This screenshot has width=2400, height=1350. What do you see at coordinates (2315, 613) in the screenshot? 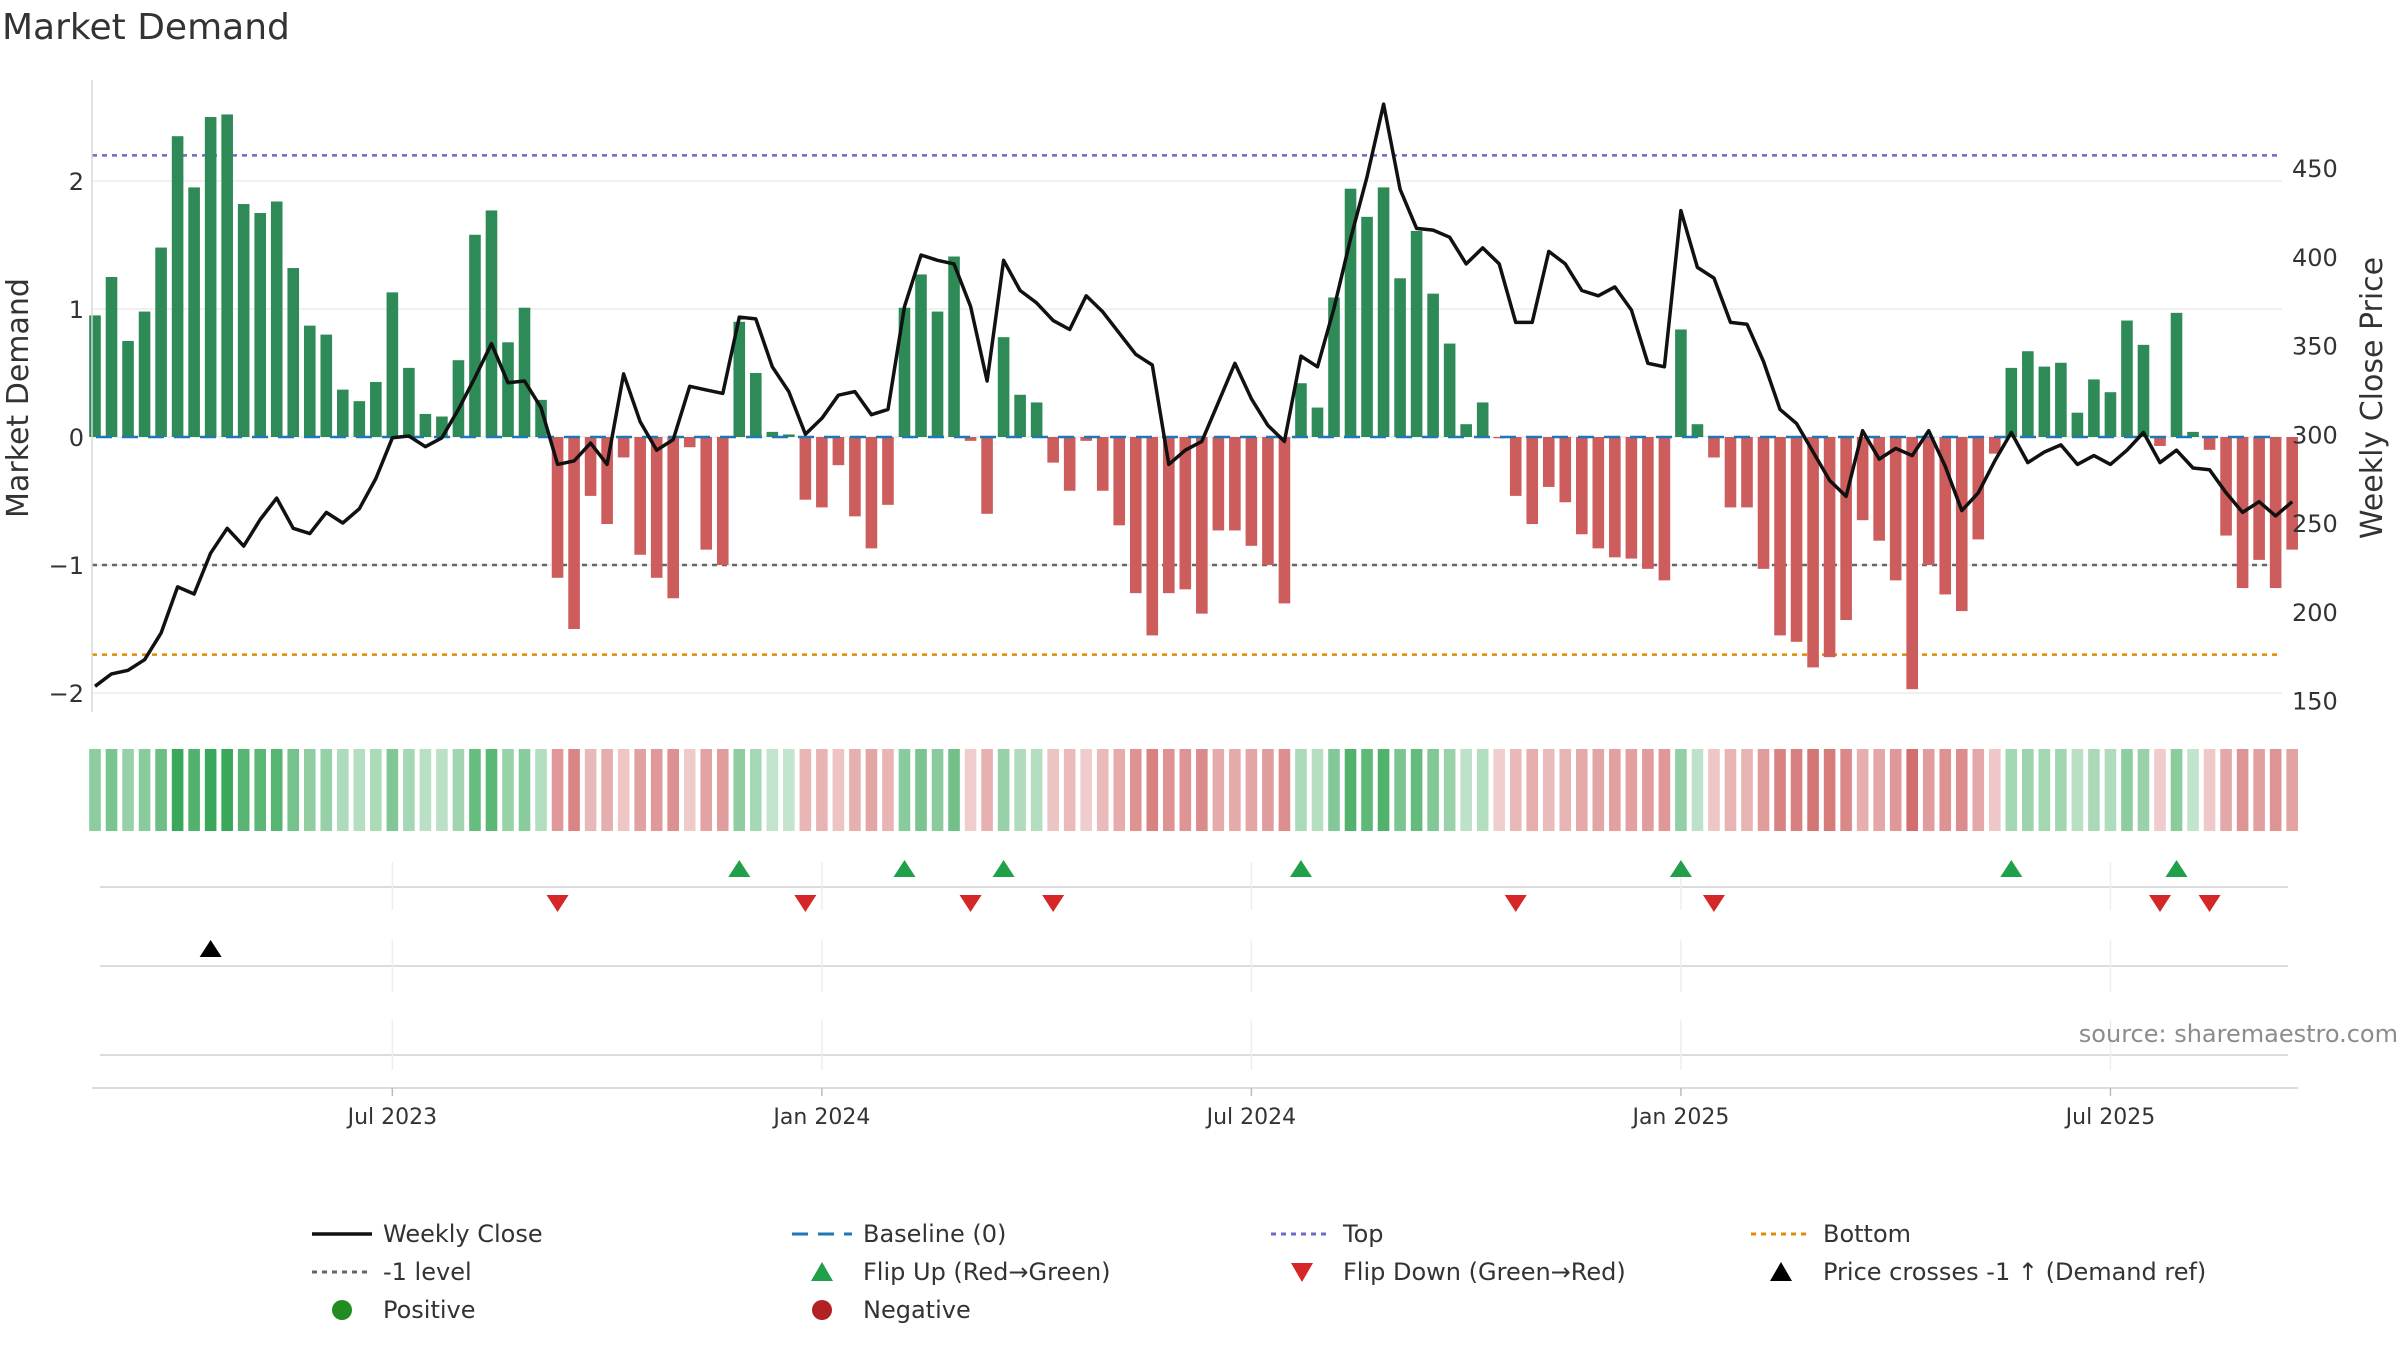
I see `y-right-tick-label-5: 200` at bounding box center [2315, 613].